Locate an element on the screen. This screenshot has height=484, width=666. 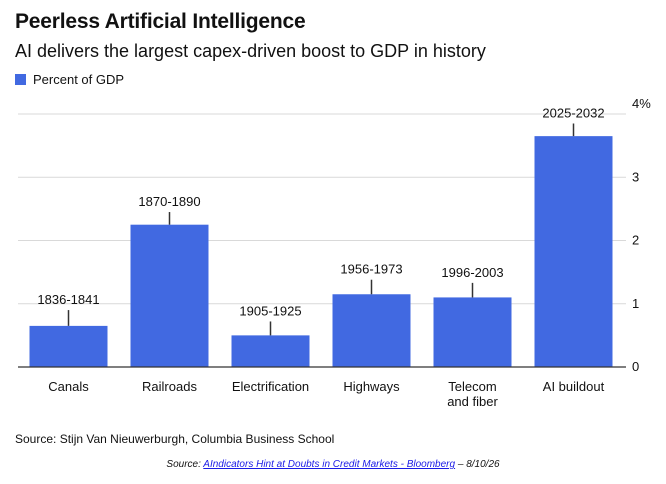
period-label: 1996-2003 is located at coordinates (472, 272).